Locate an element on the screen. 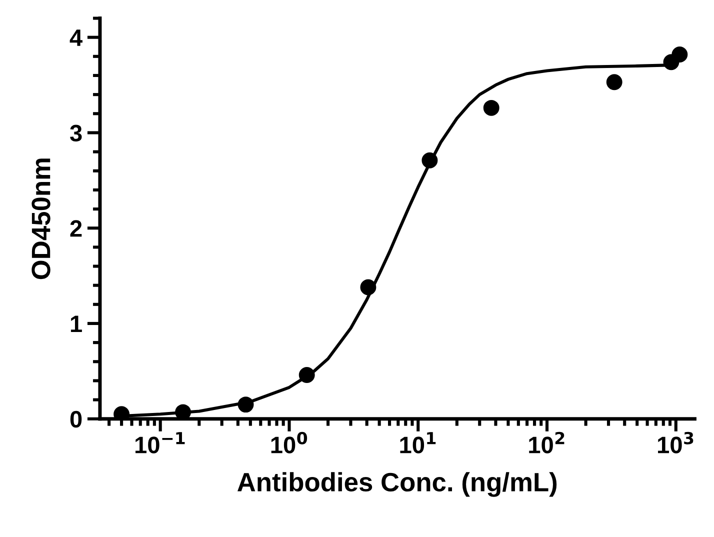 The image size is (714, 537). y-tick-label: 2 is located at coordinates (76, 228).